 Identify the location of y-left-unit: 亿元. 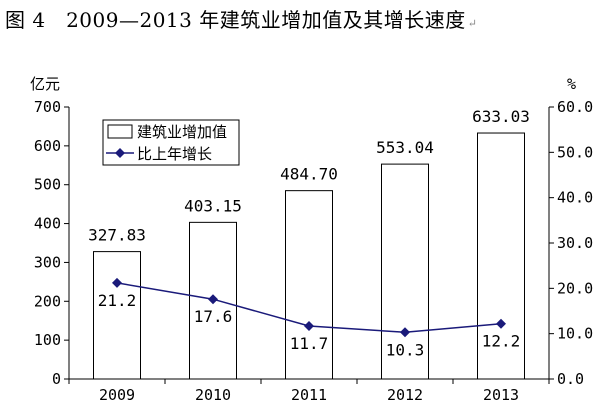
(45, 84).